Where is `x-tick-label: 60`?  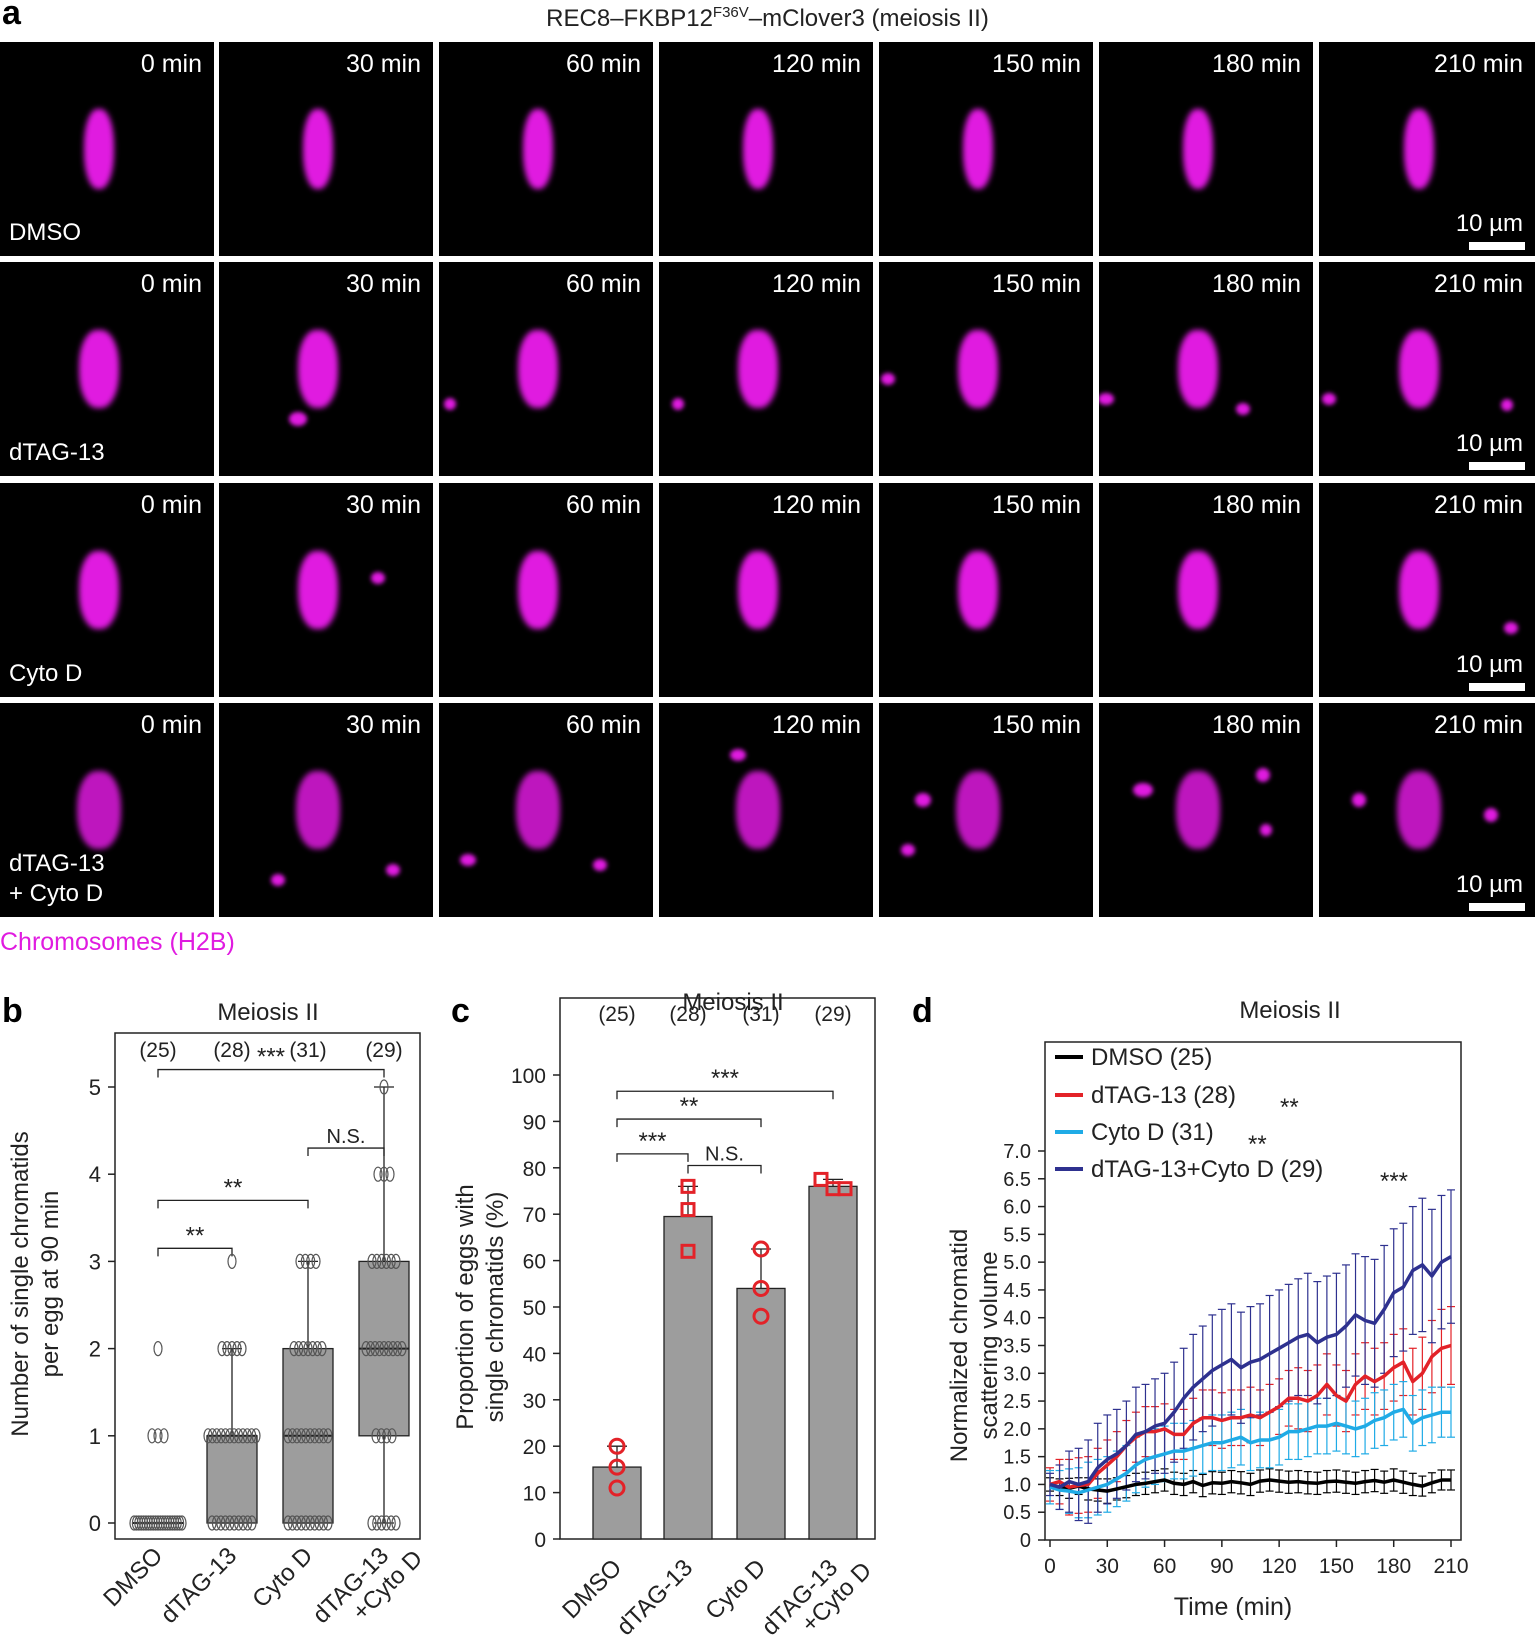
x-tick-label: 60 is located at coordinates (1164, 1566).